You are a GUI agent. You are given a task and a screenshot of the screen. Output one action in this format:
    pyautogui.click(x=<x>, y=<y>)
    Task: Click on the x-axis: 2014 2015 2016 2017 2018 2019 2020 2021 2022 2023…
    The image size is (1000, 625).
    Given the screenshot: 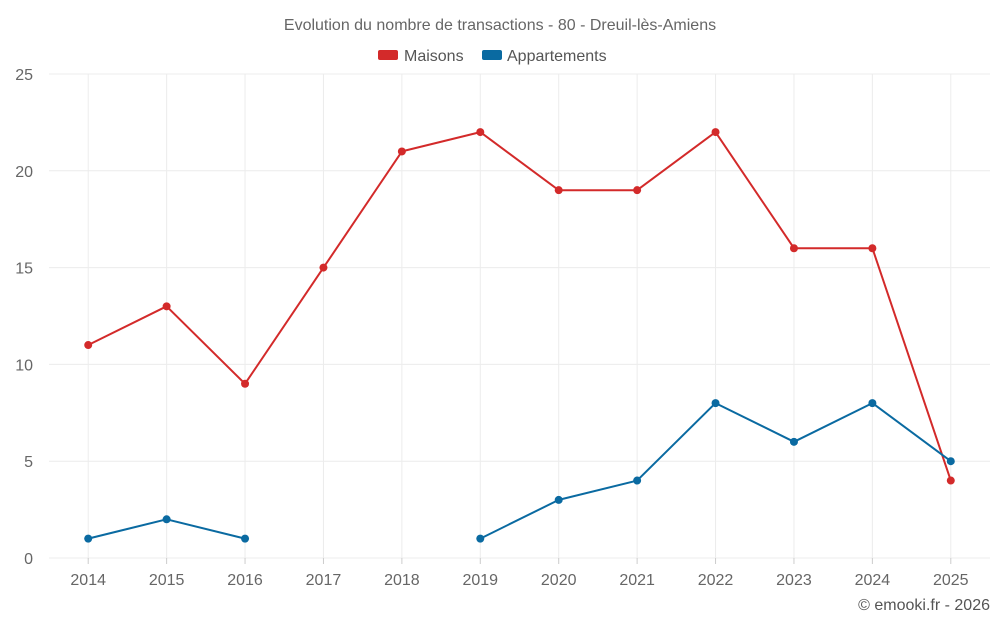 What is the action you would take?
    pyautogui.click(x=519, y=573)
    